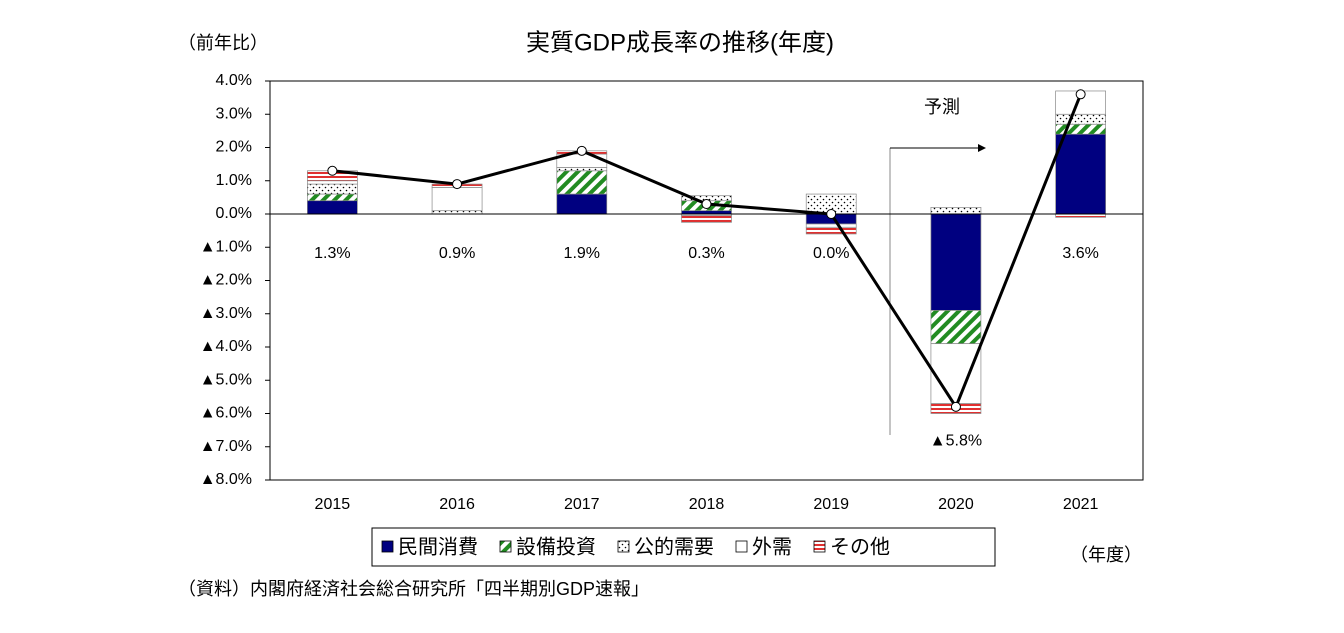  Describe the element at coordinates (332, 253) in the screenshot. I see `data-label: 1.3%` at that location.